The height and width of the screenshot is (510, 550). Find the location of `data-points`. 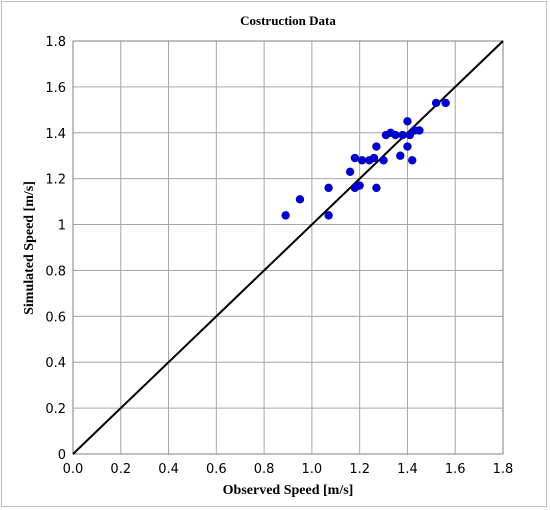

data-points is located at coordinates (365, 159).